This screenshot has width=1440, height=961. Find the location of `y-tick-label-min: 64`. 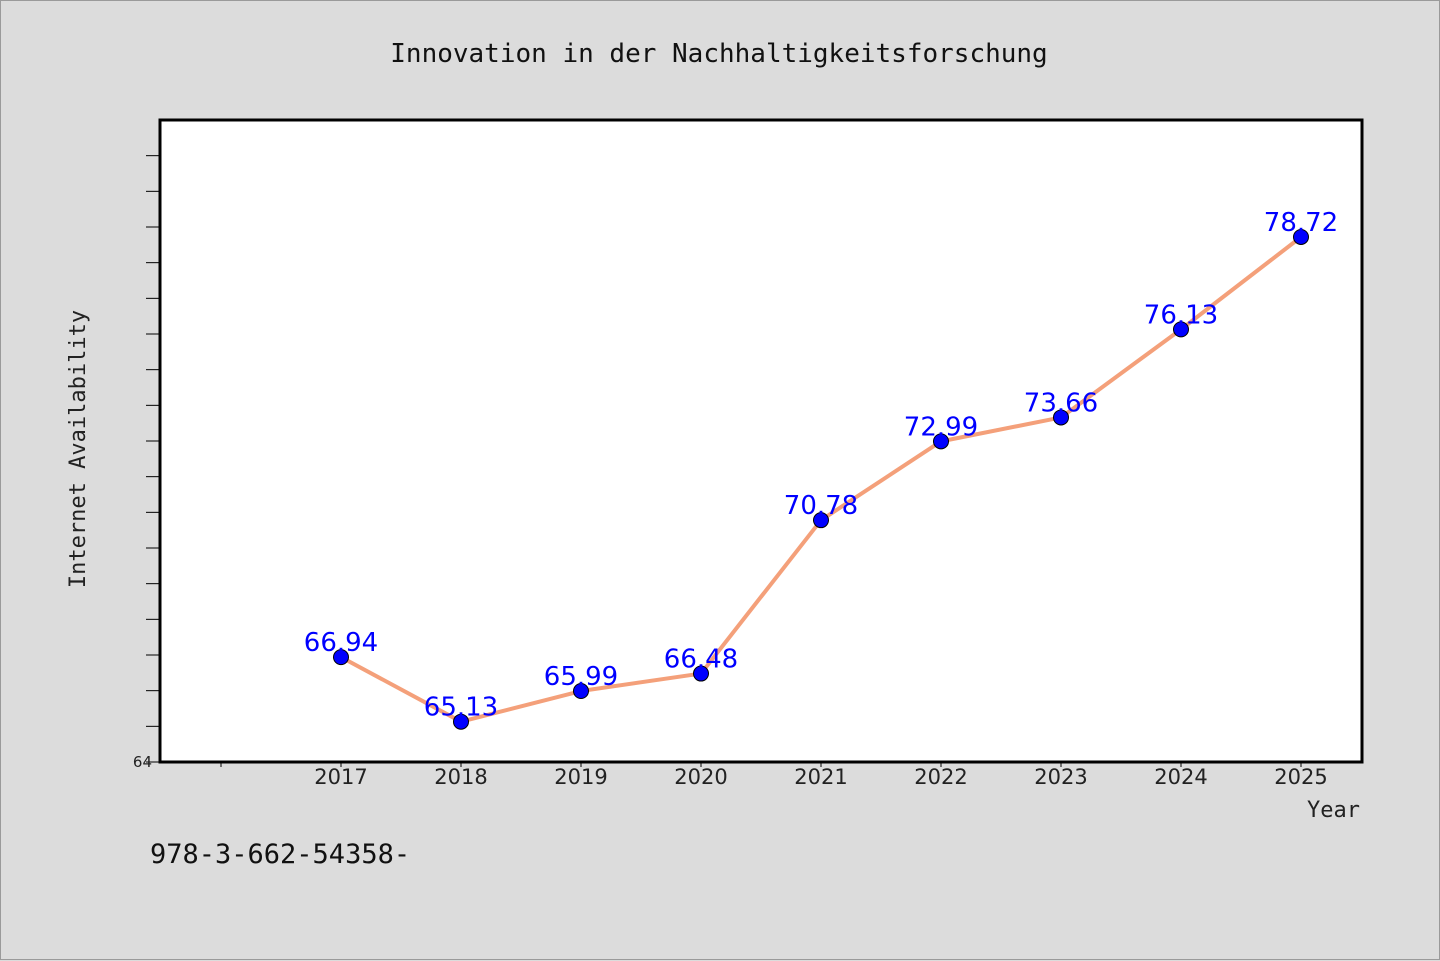

y-tick-label-min: 64 is located at coordinates (142, 762).